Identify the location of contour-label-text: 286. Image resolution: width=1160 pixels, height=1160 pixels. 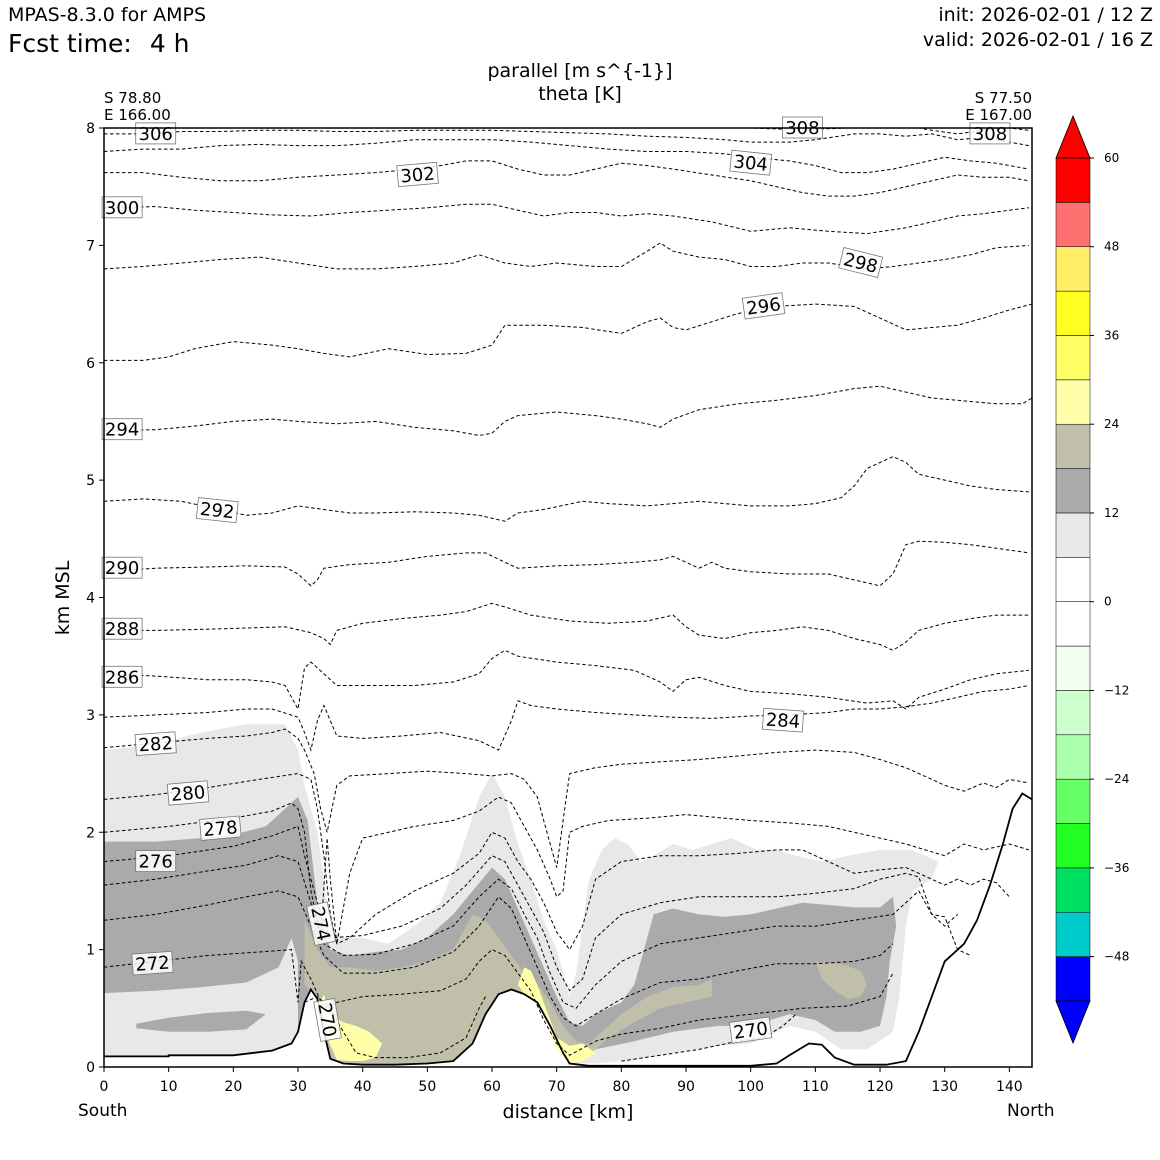
(122, 677).